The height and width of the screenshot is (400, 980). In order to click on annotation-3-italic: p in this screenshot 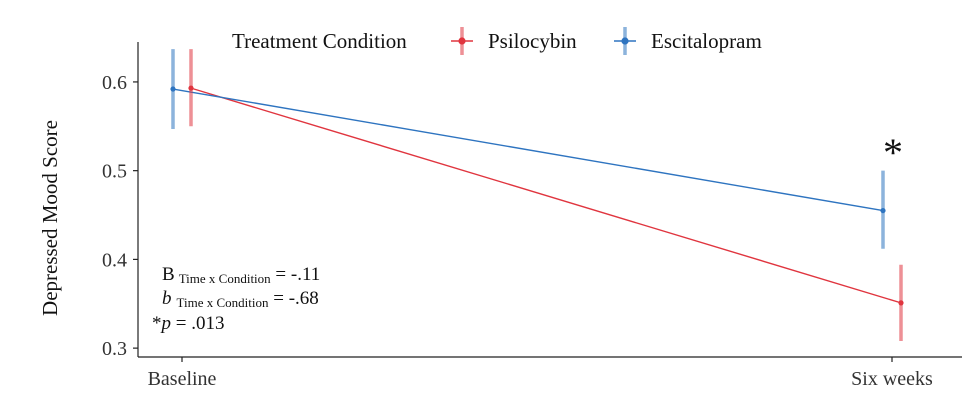, I will do `click(166, 323)`.